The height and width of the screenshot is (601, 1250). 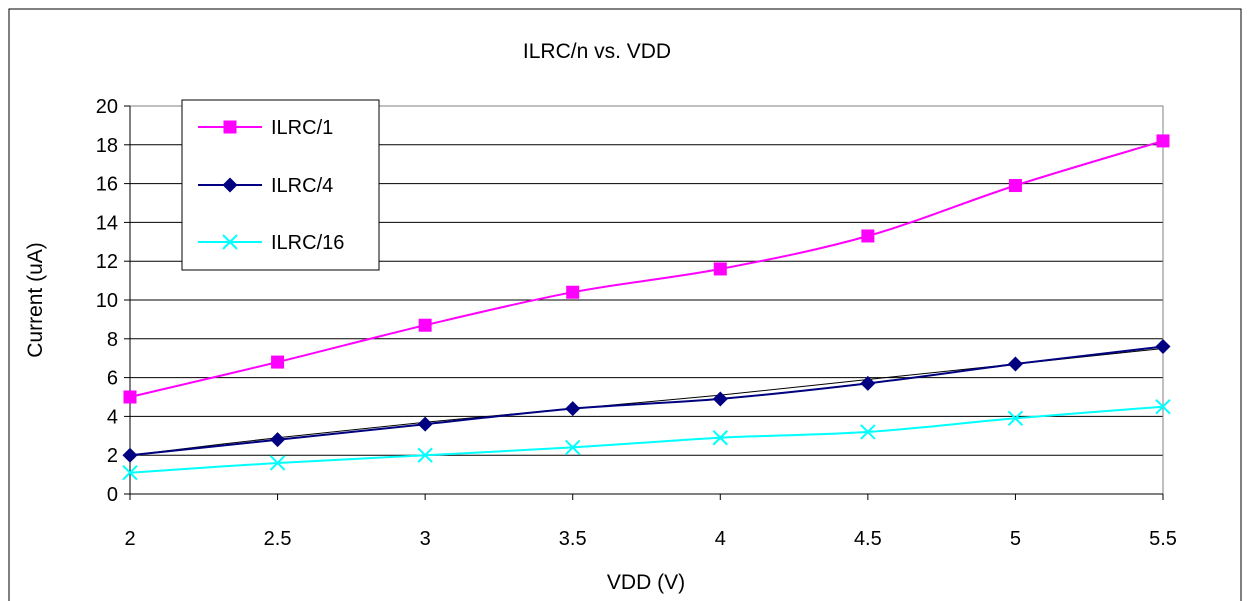 I want to click on x-tick-label: 5, so click(x=1015, y=539).